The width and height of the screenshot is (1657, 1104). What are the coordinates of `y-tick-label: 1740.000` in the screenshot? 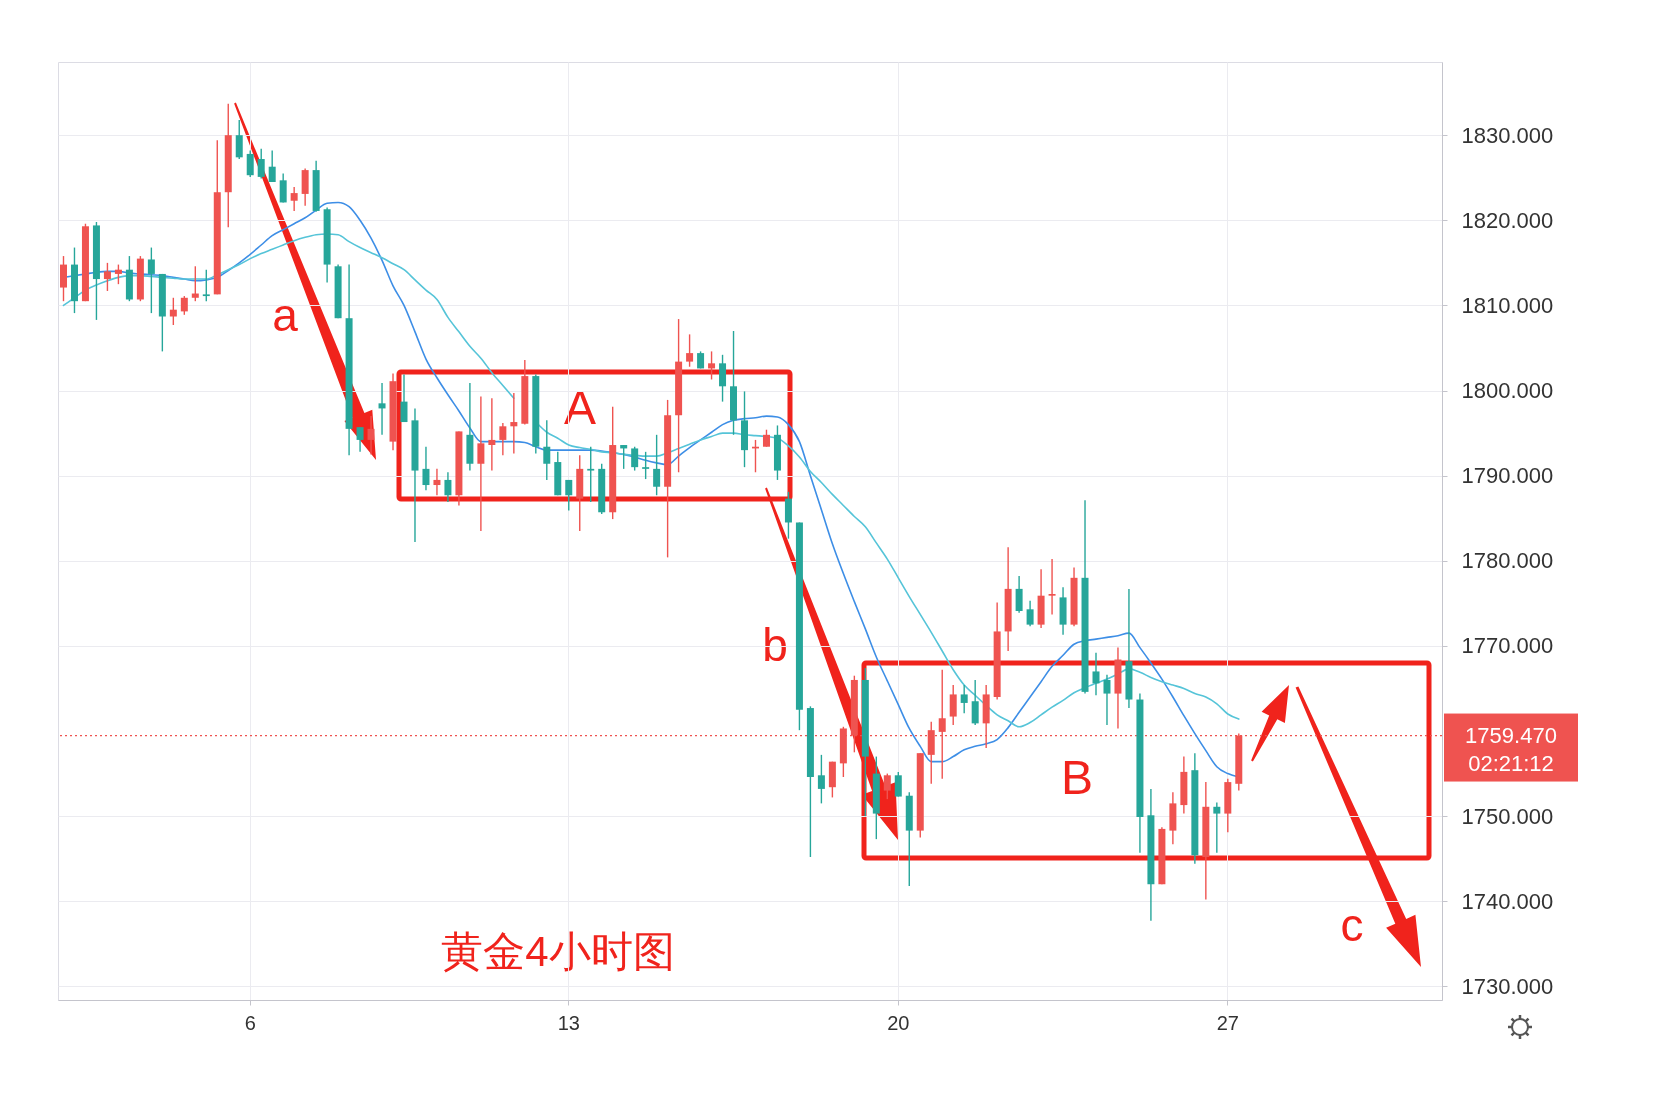 It's located at (1507, 901).